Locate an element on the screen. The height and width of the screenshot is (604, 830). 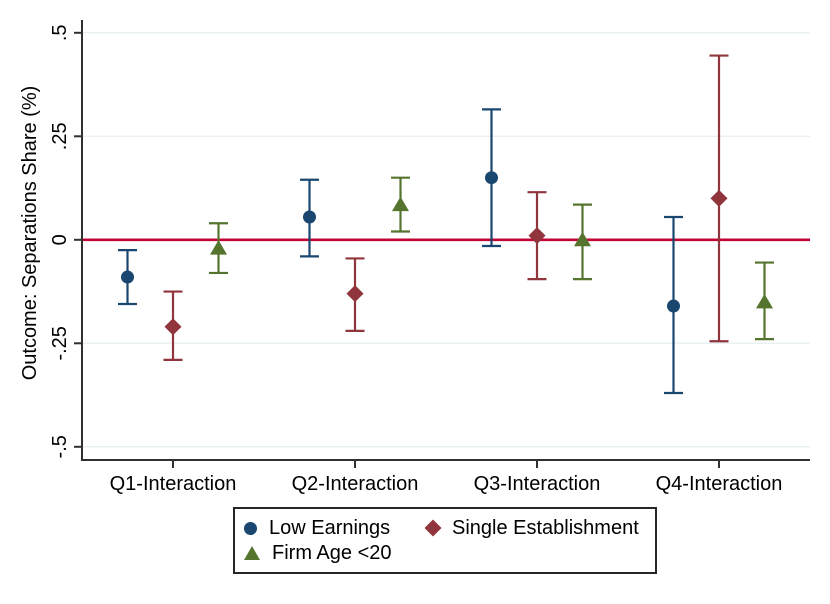
y-tick-label: -.25 is located at coordinates (60, 343).